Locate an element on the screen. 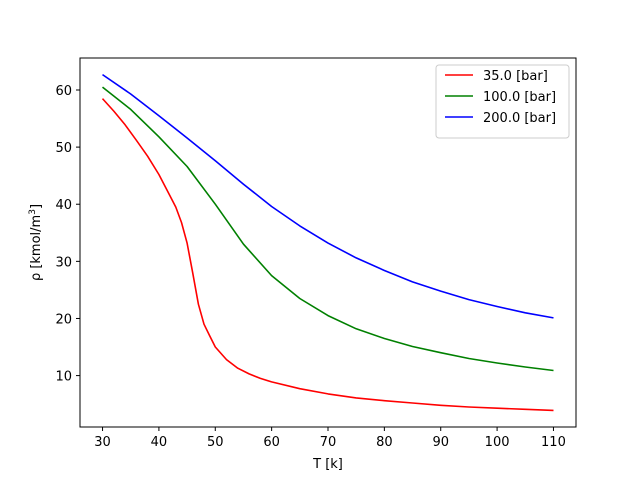 The height and width of the screenshot is (480, 640). legend-label: 35.0 [bar] is located at coordinates (515, 76).